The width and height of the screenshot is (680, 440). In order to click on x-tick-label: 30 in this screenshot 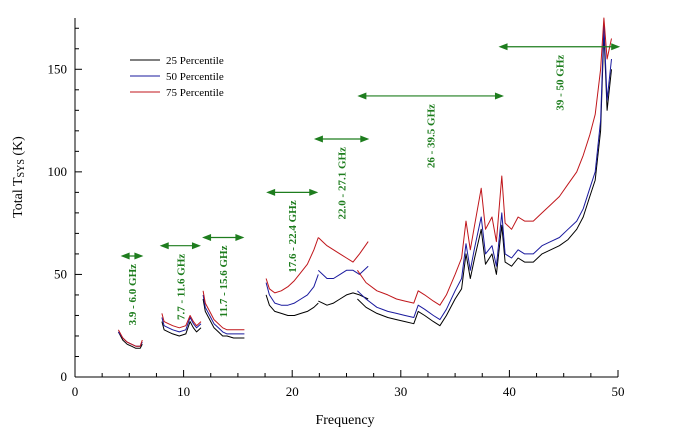, I will do `click(400, 391)`.